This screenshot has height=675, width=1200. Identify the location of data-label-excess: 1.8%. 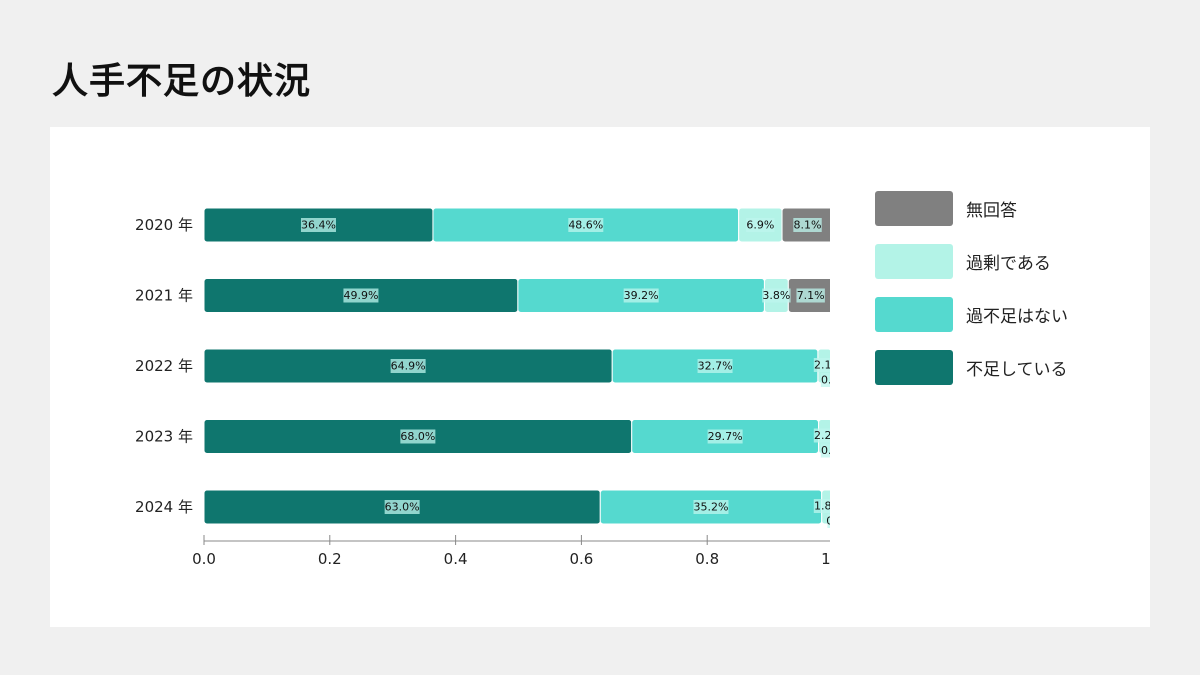
(822, 506).